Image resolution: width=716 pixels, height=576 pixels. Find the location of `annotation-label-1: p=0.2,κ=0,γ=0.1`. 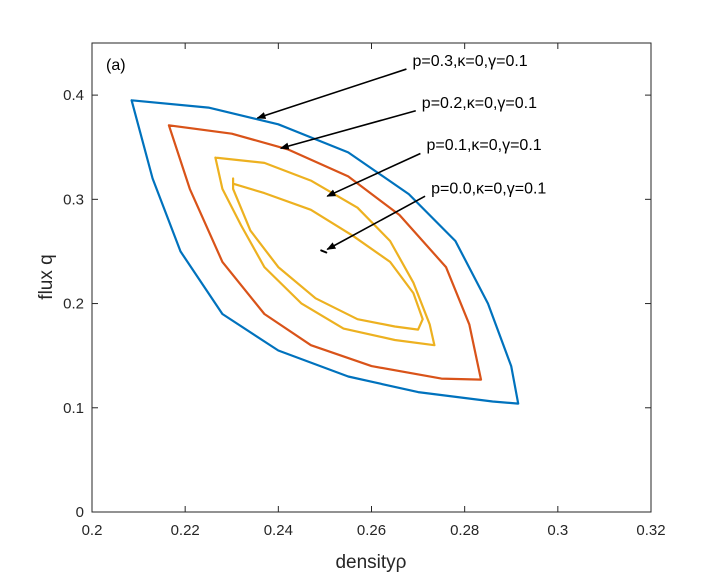

annotation-label-1: p=0.2,κ=0,γ=0.1 is located at coordinates (479, 103).